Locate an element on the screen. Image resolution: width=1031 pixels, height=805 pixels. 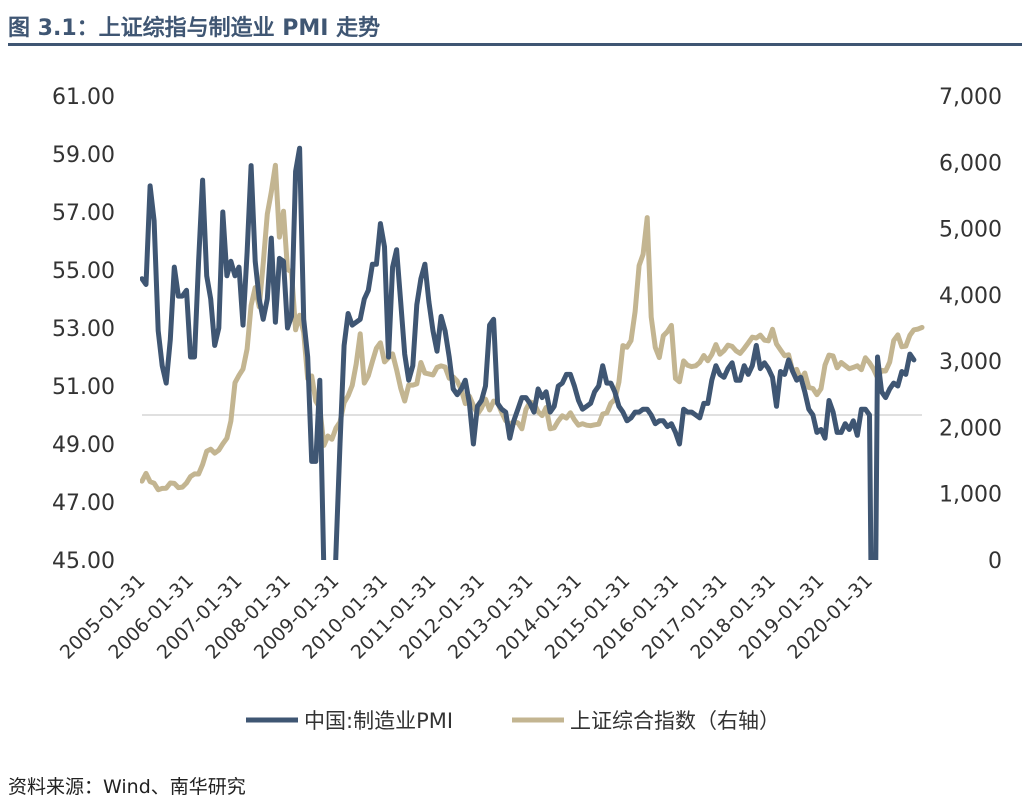
left-tick-label: 55.00 is located at coordinates (83, 271).